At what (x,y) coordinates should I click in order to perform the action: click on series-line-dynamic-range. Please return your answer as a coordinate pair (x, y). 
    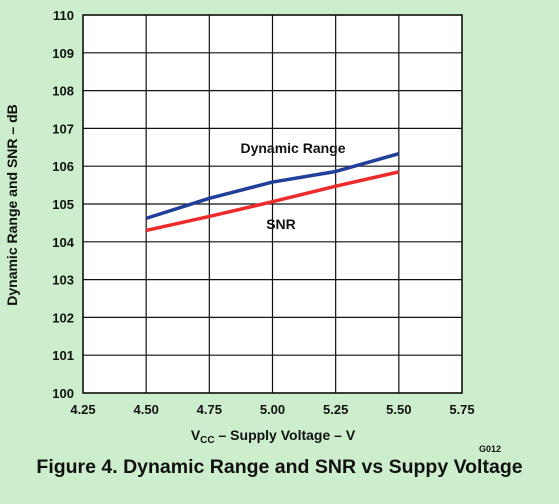
    Looking at the image, I should click on (272, 186).